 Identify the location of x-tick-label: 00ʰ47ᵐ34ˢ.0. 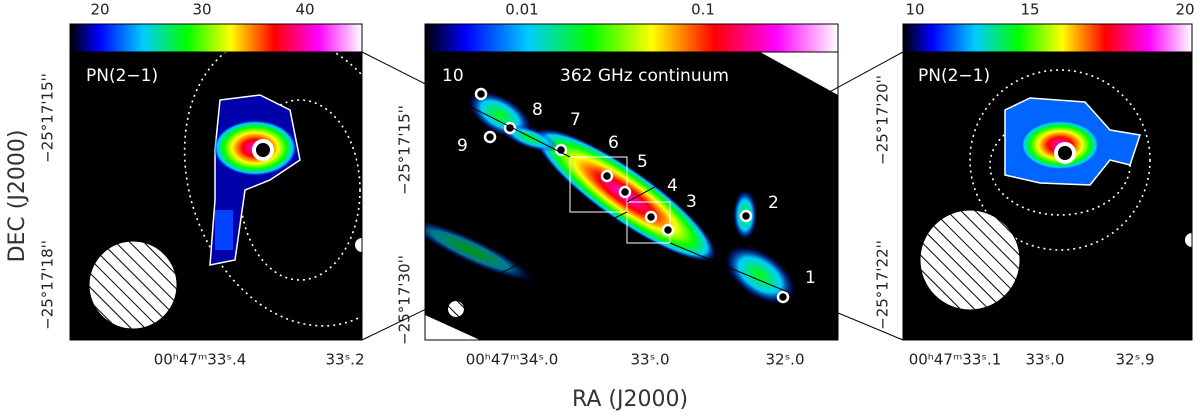
(512, 360).